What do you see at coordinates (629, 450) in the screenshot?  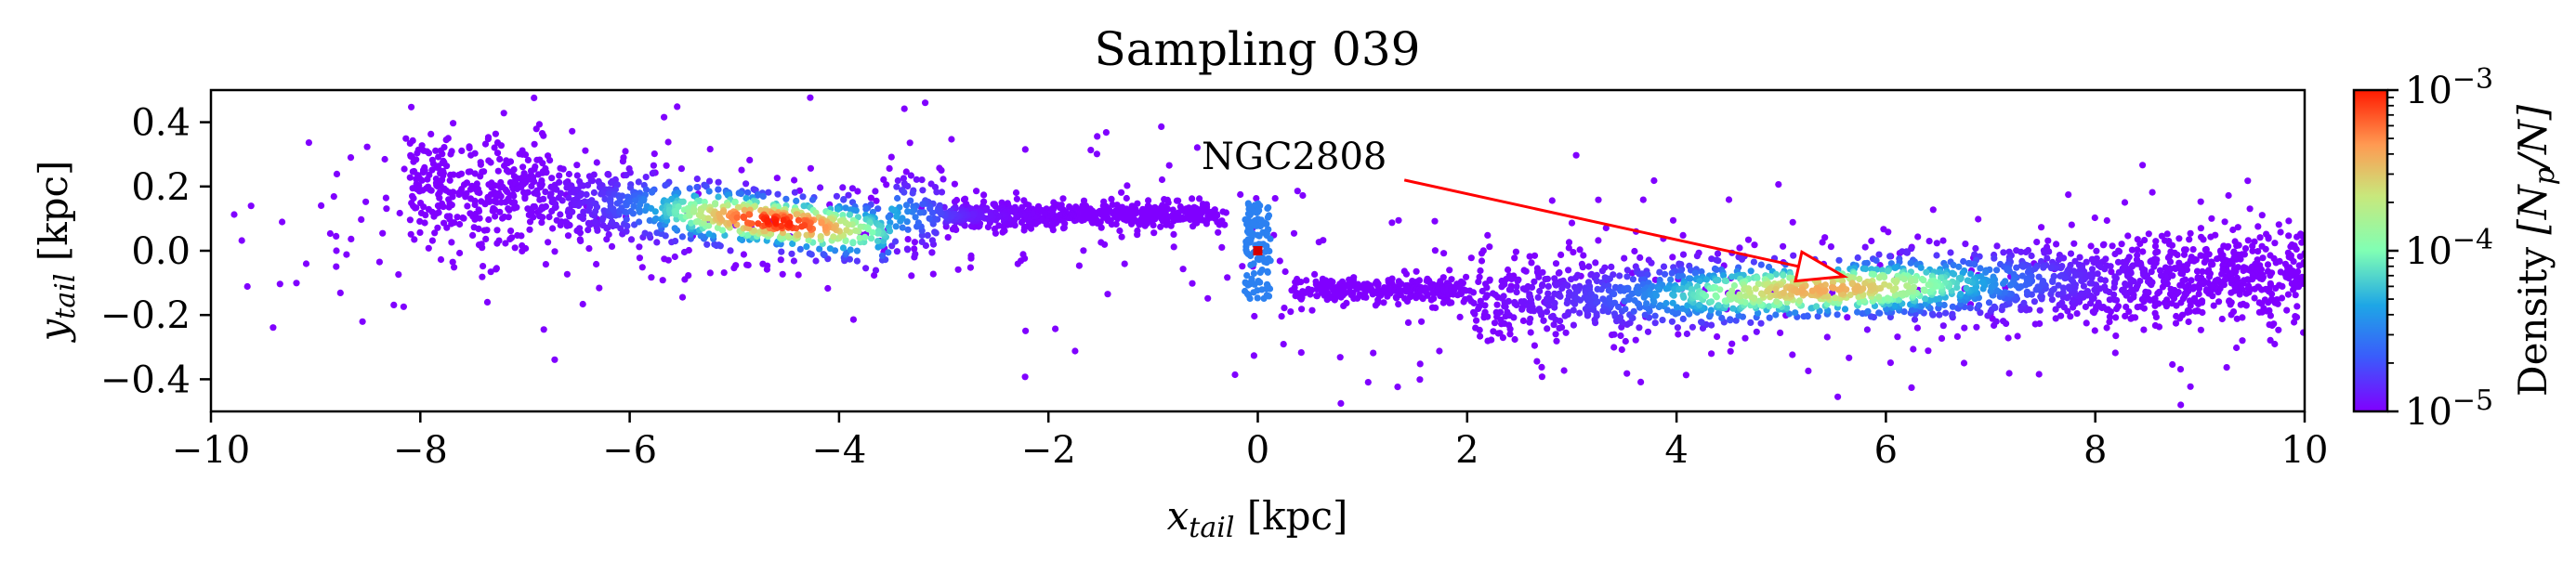 I see `x-tick-label: −6` at bounding box center [629, 450].